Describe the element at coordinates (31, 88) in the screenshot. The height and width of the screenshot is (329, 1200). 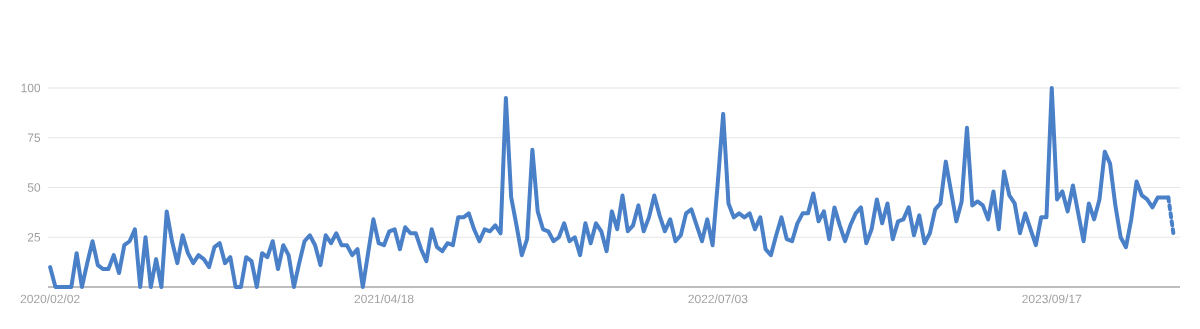
I see `y-tick-label: 100` at that location.